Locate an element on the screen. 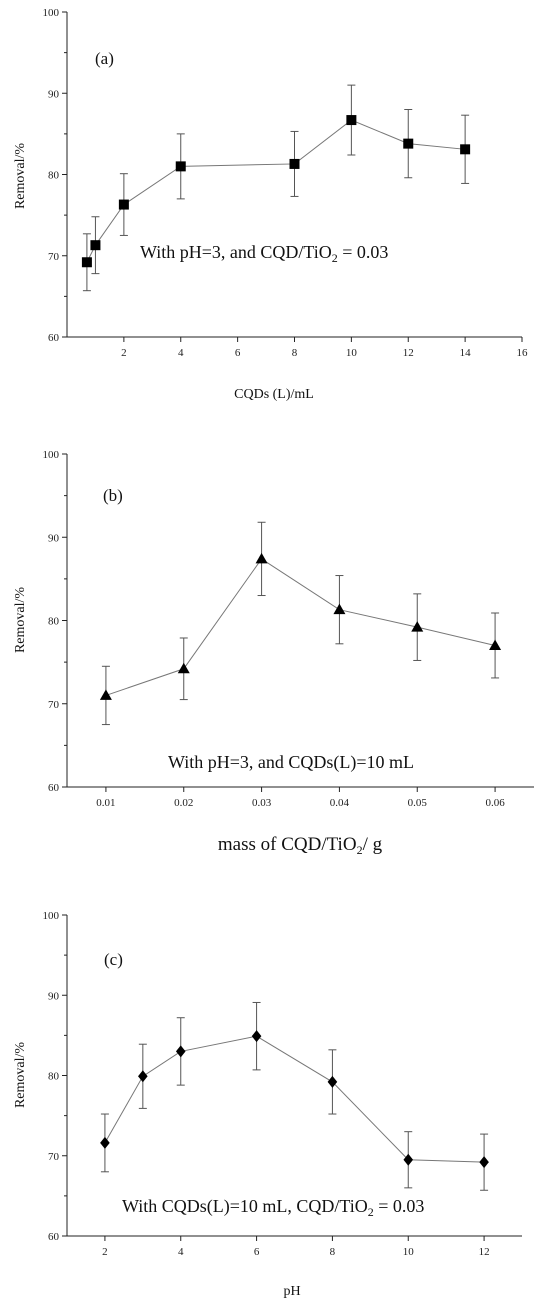  x-tick-label: 0.01 is located at coordinates (105, 803).